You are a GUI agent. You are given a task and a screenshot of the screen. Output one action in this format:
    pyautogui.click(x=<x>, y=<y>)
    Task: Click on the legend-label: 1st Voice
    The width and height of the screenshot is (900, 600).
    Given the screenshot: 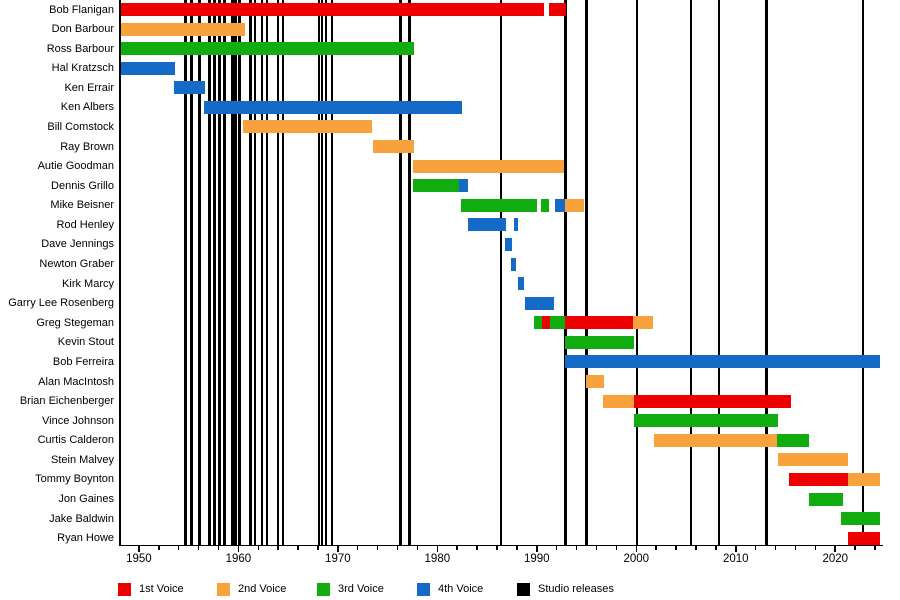 What is the action you would take?
    pyautogui.click(x=161, y=589)
    